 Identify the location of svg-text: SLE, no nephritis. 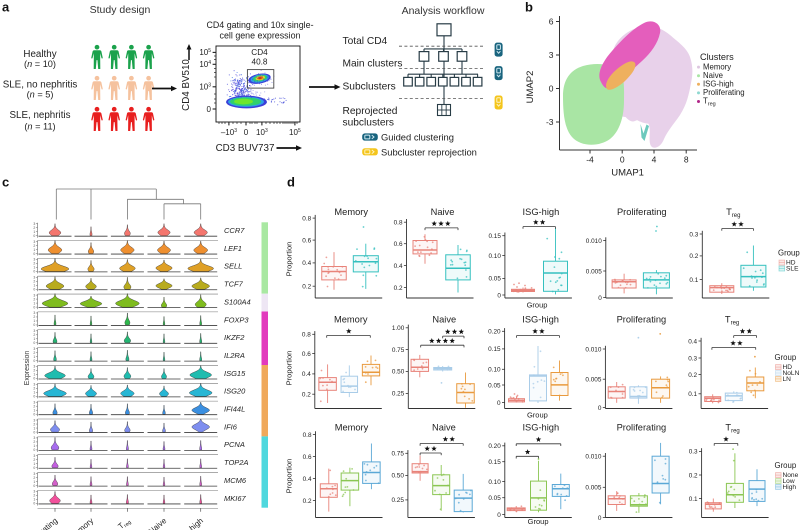
(40, 85).